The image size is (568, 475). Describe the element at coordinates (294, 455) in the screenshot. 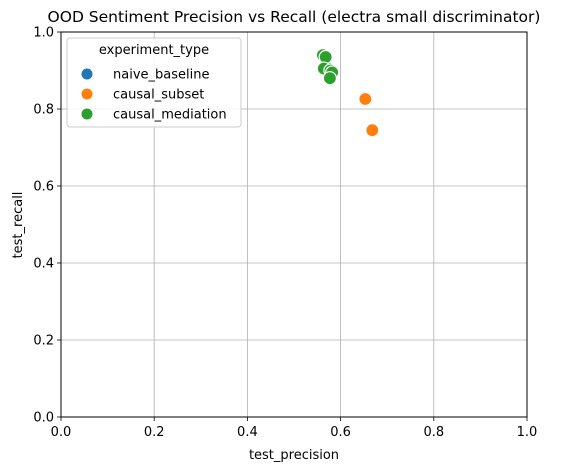

I see `x-axis-label: test_precision` at that location.